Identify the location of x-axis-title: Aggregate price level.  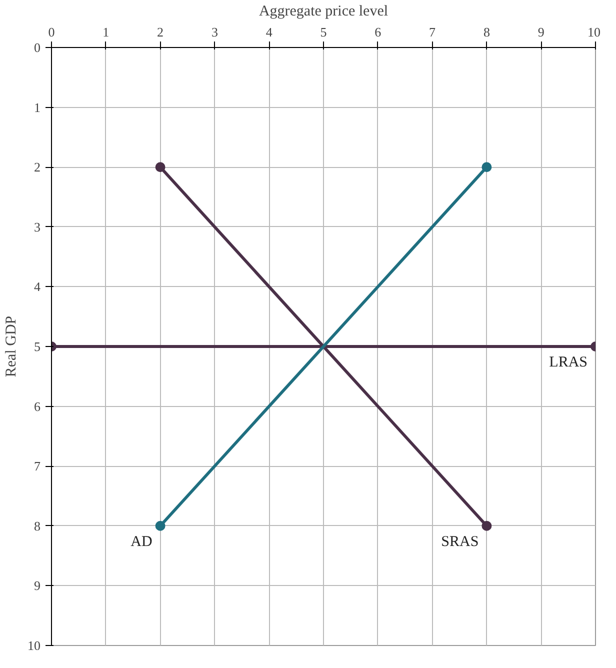
(323, 12).